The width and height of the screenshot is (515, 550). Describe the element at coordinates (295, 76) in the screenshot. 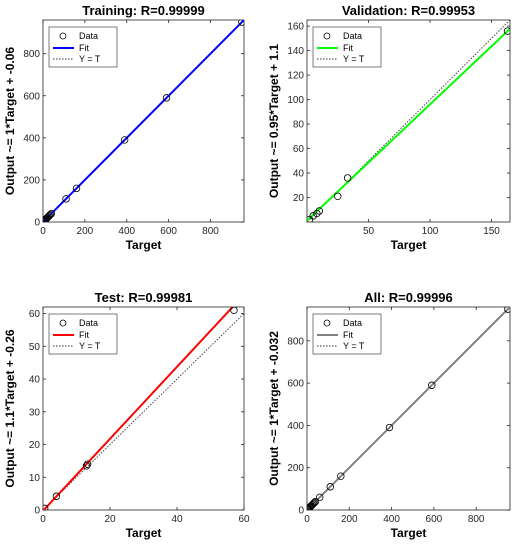

I see `y-tick-label: 120` at that location.